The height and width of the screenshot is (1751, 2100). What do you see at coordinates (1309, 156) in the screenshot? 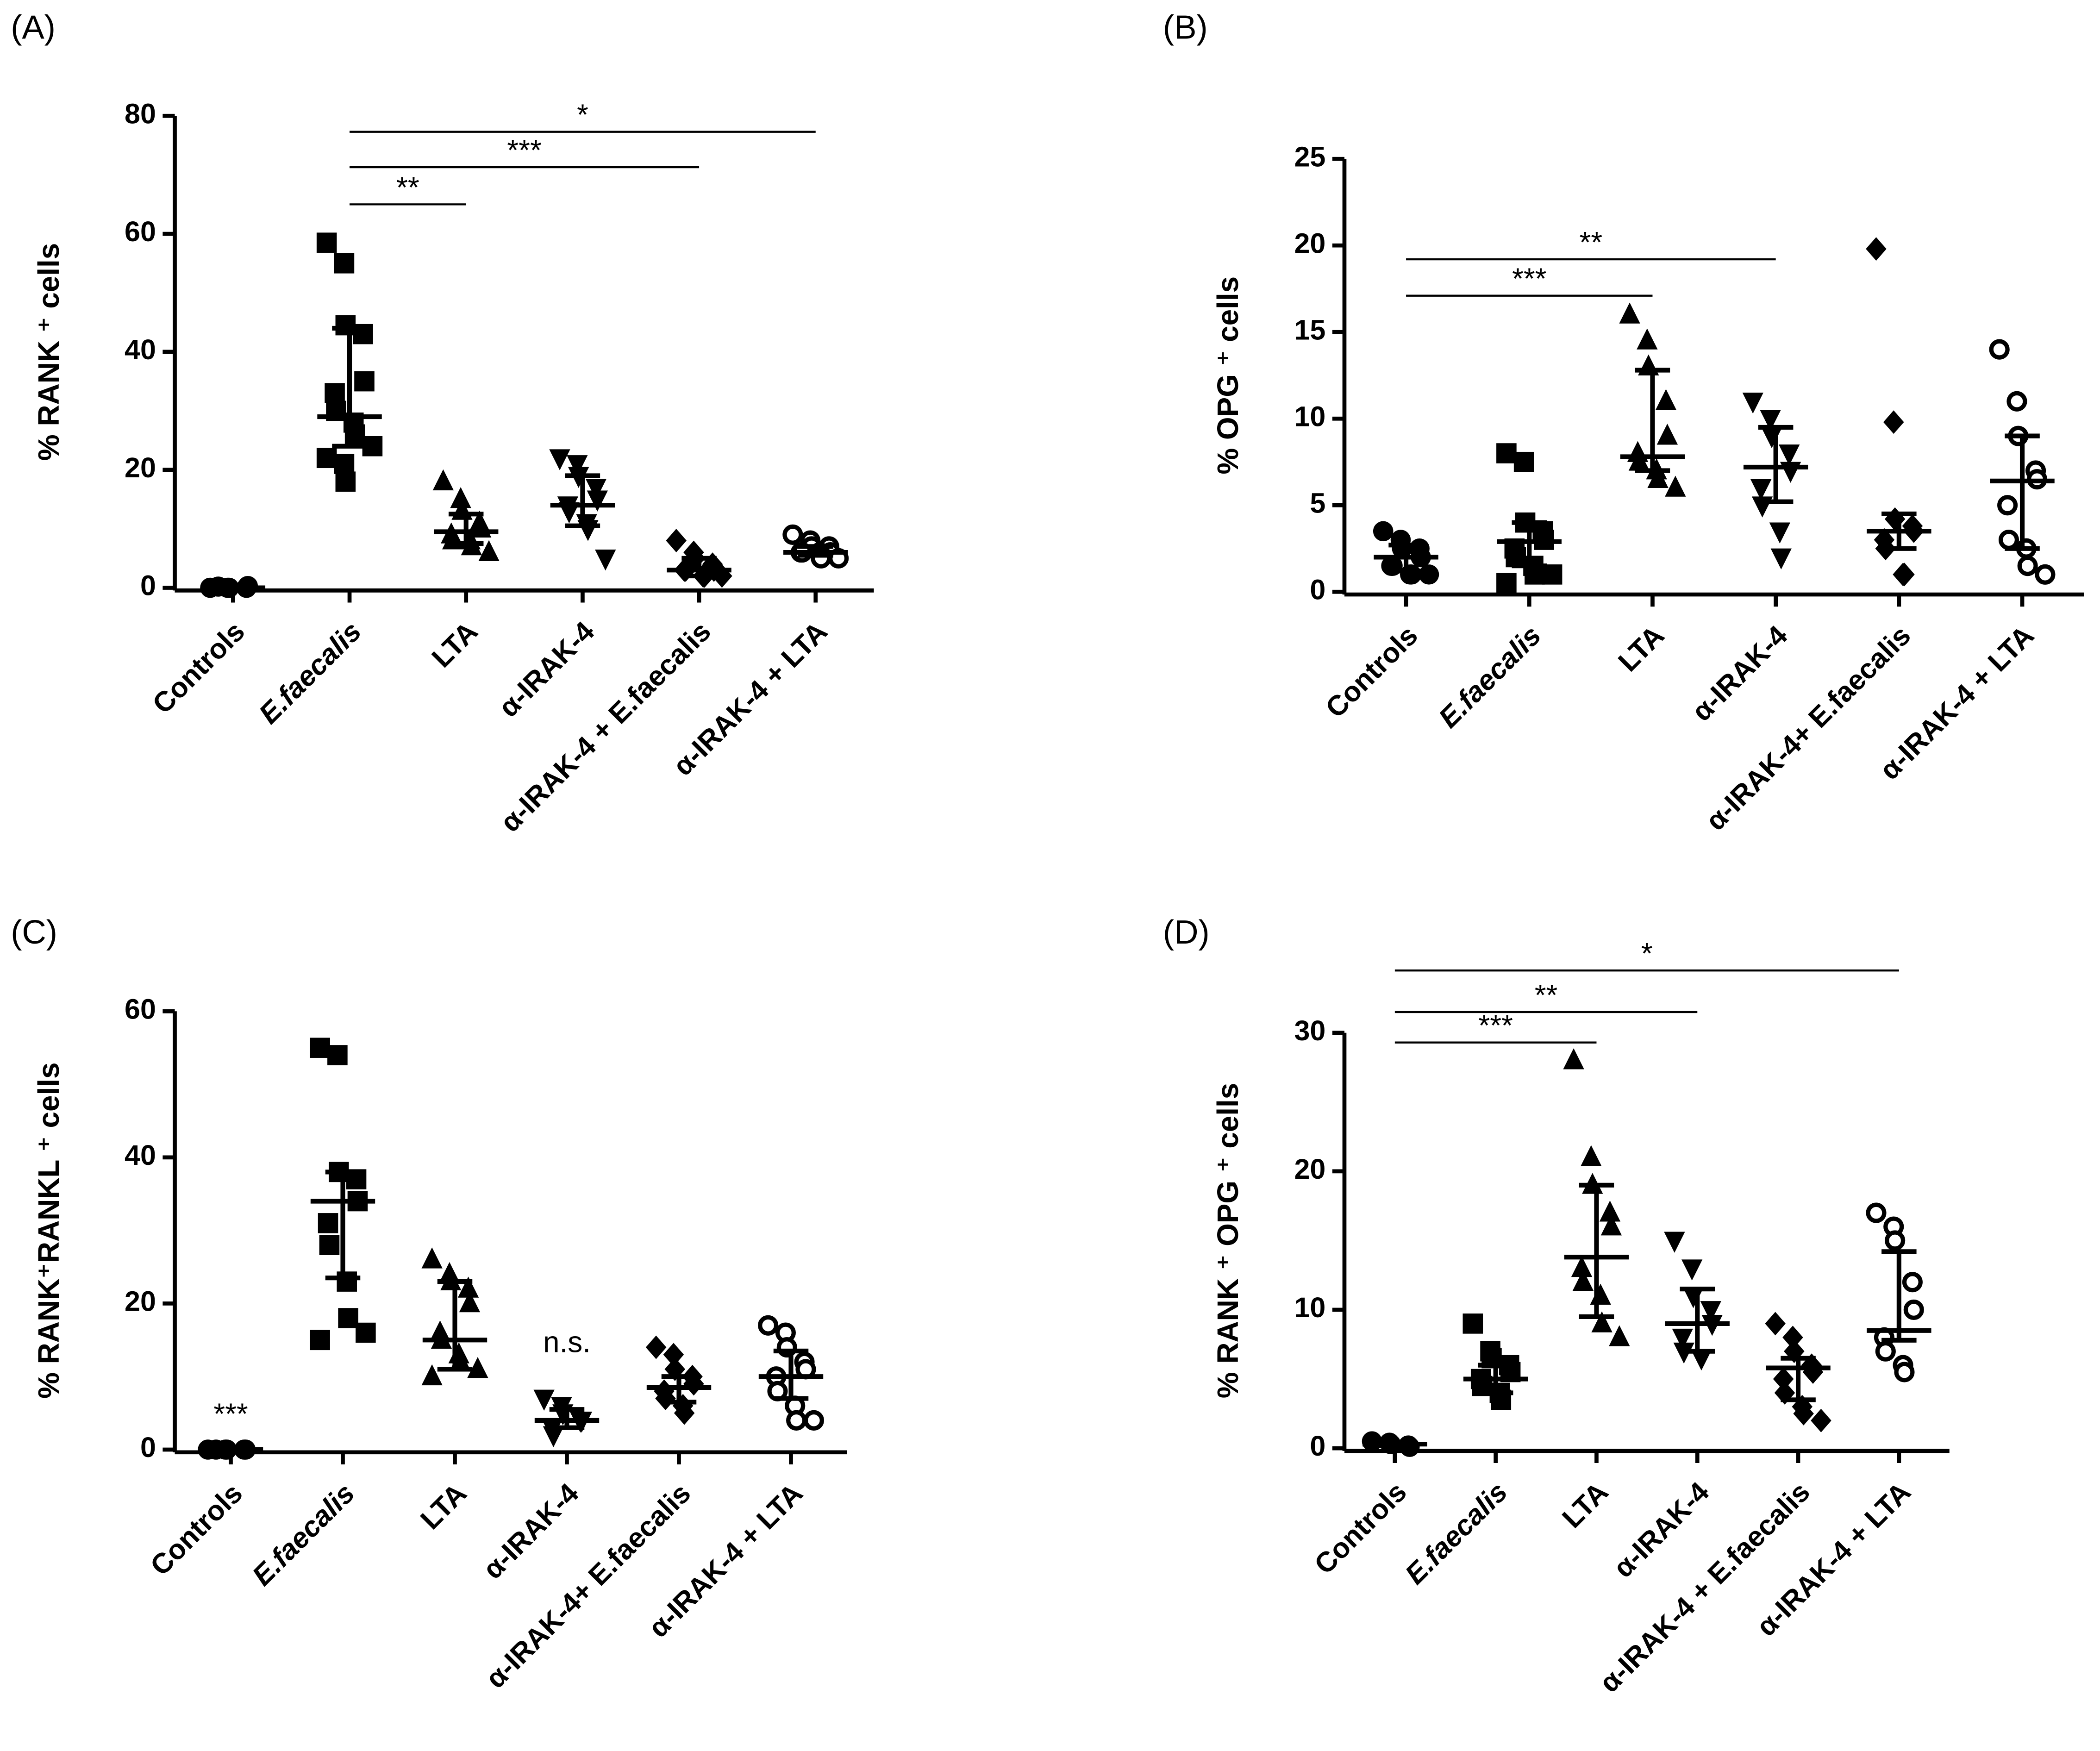
I see `y-tick-label: 25` at bounding box center [1309, 156].